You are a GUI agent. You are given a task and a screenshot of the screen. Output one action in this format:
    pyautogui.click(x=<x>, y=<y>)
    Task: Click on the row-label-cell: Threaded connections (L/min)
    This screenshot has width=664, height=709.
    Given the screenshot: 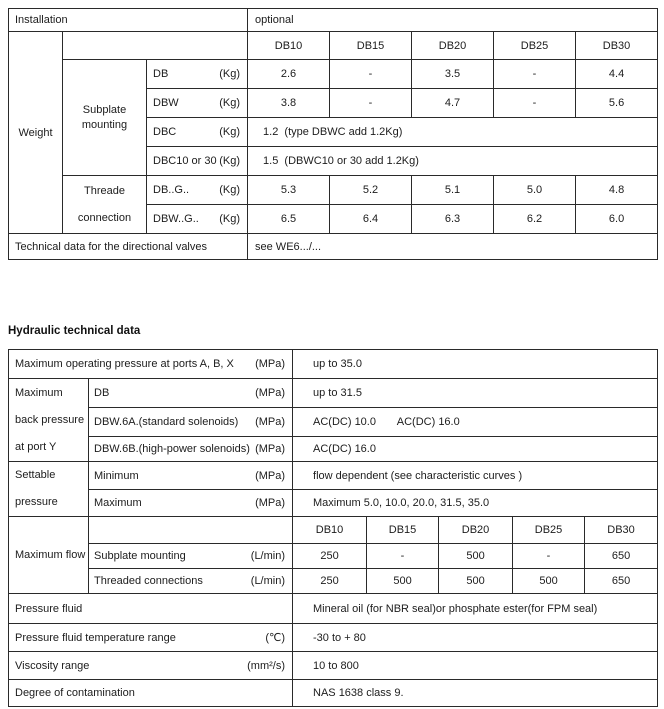 What is the action you would take?
    pyautogui.click(x=190, y=581)
    